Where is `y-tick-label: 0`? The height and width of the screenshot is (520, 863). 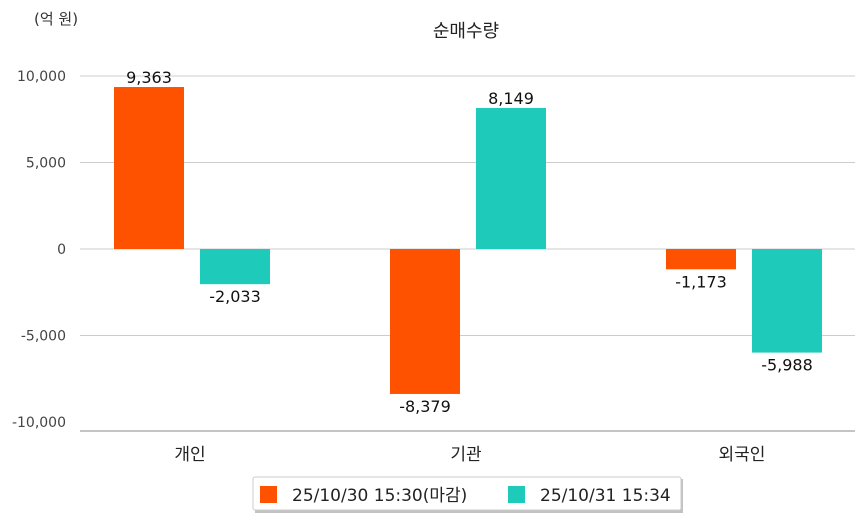
y-tick-label: 0 is located at coordinates (61, 250).